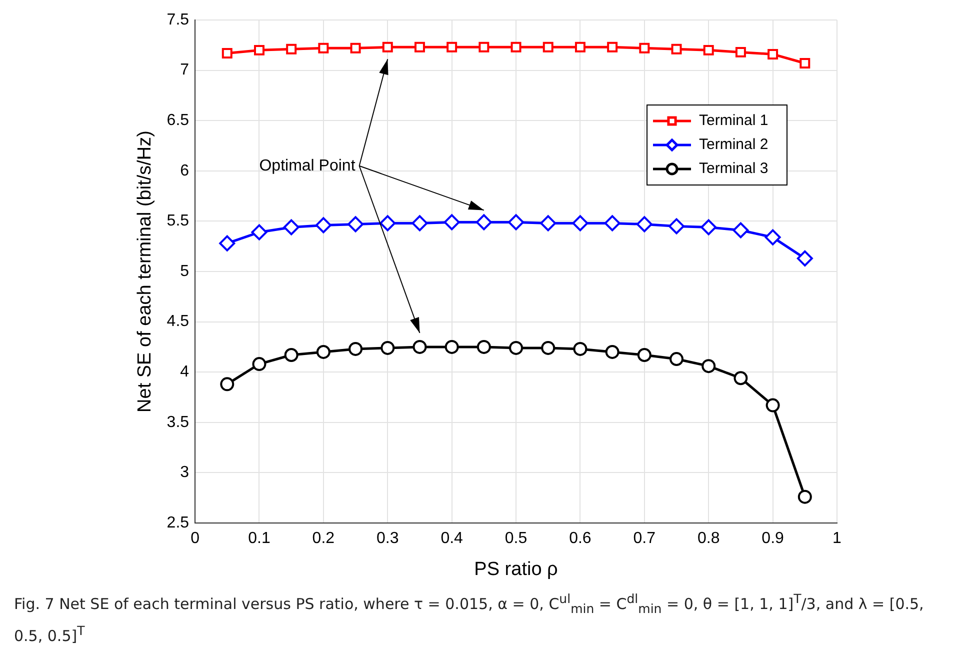  I want to click on x-tick-label: 0.3, so click(387, 539).